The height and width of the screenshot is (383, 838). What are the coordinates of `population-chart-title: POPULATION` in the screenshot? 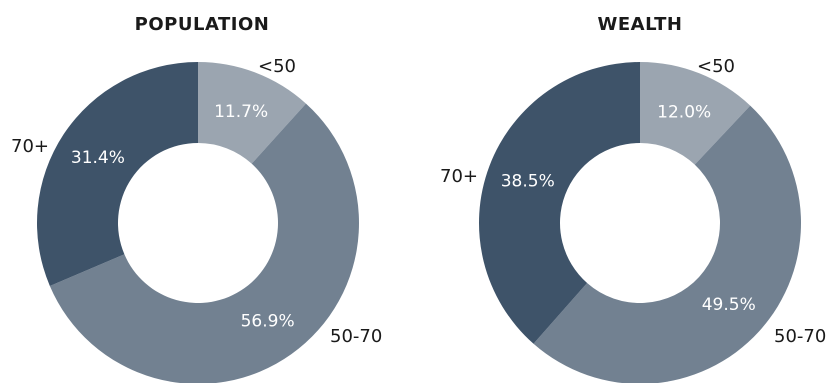 It's located at (202, 24).